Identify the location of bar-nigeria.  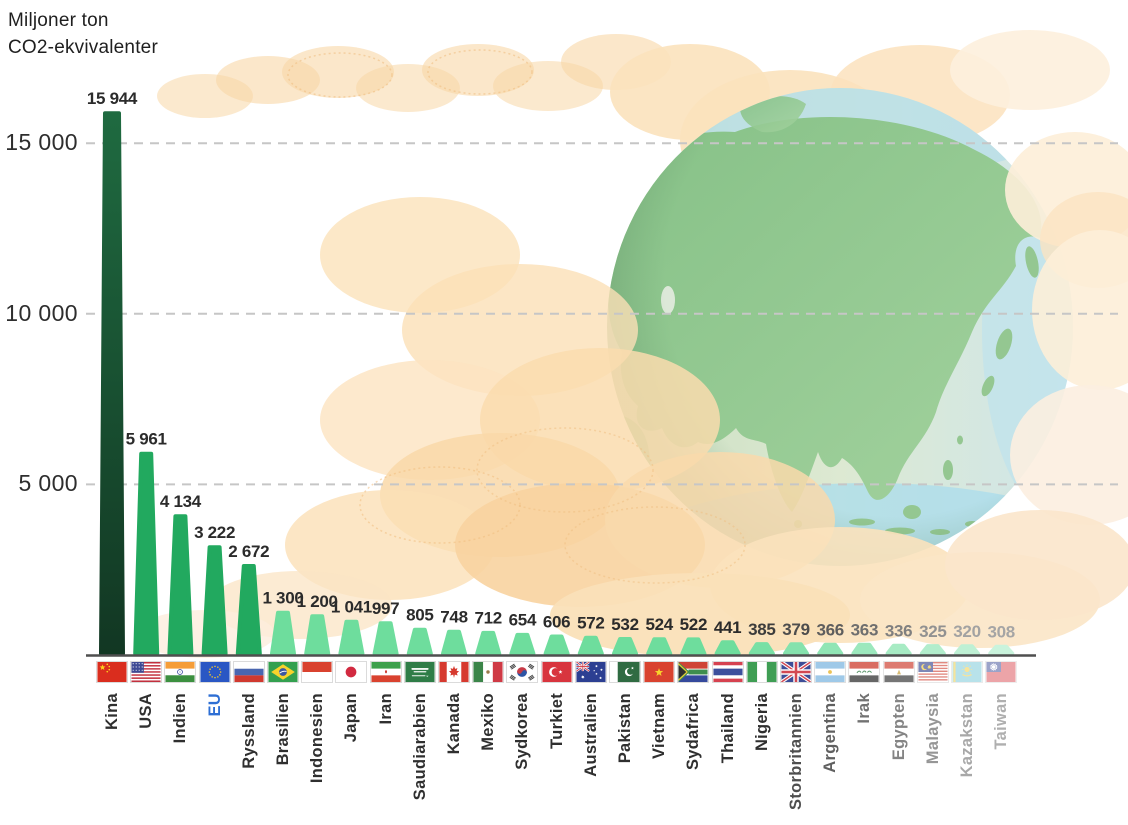
(761, 649).